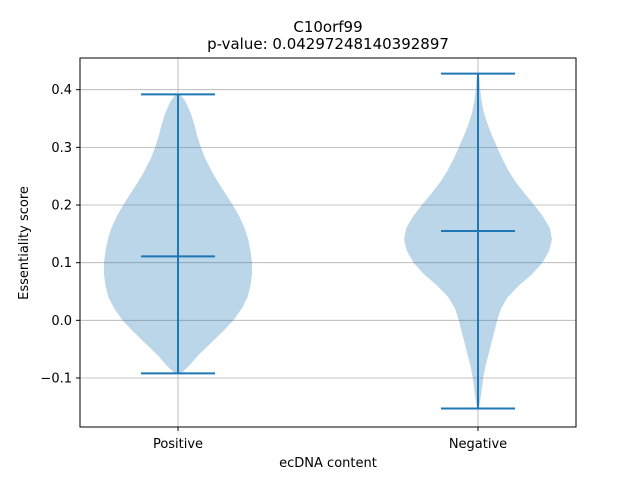 The height and width of the screenshot is (480, 640). Describe the element at coordinates (328, 44) in the screenshot. I see `chart-subtitle: p-value: 0.04297248140392897` at that location.